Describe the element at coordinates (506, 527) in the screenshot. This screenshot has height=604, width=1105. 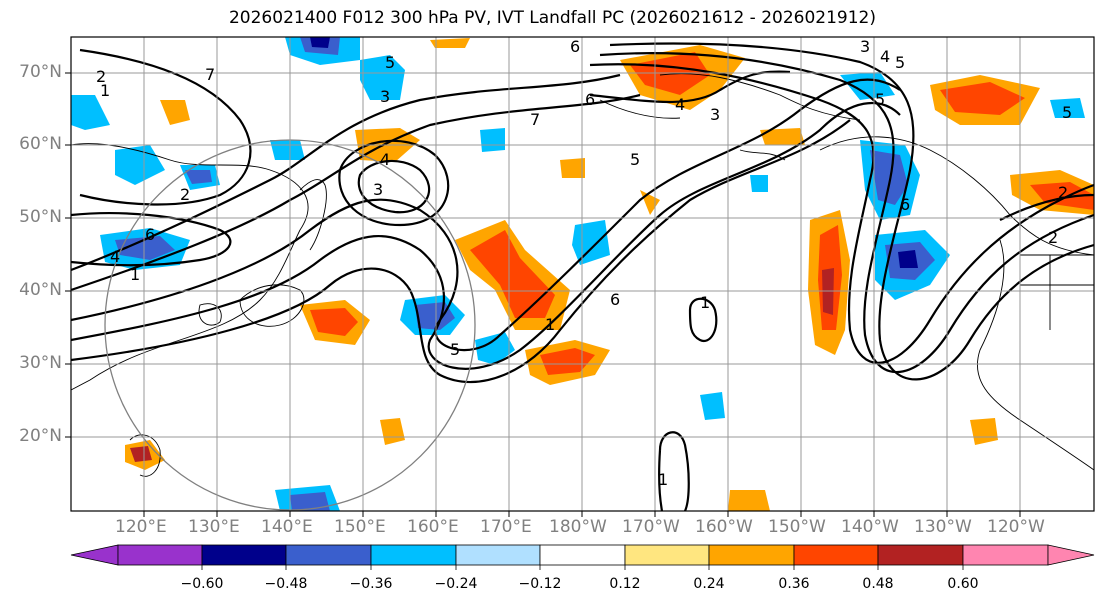
I see `lon-label: 170°E` at that location.